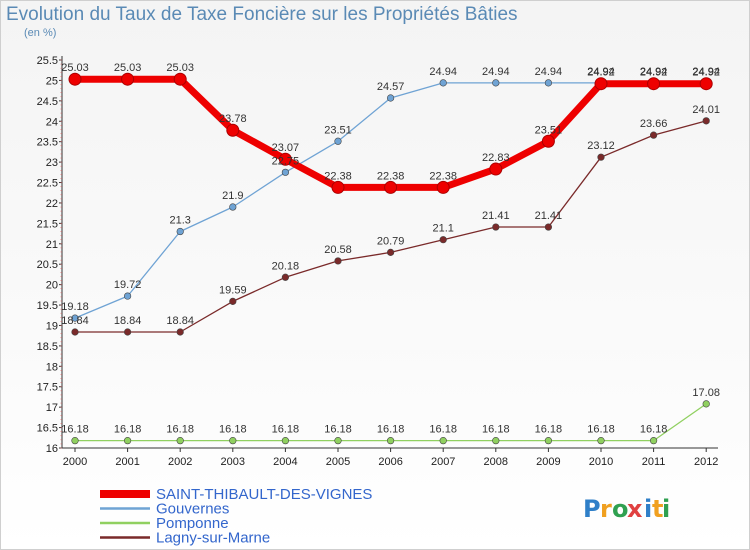 This screenshot has height=550, width=750. I want to click on x-tick-label: 2003, so click(233, 462).